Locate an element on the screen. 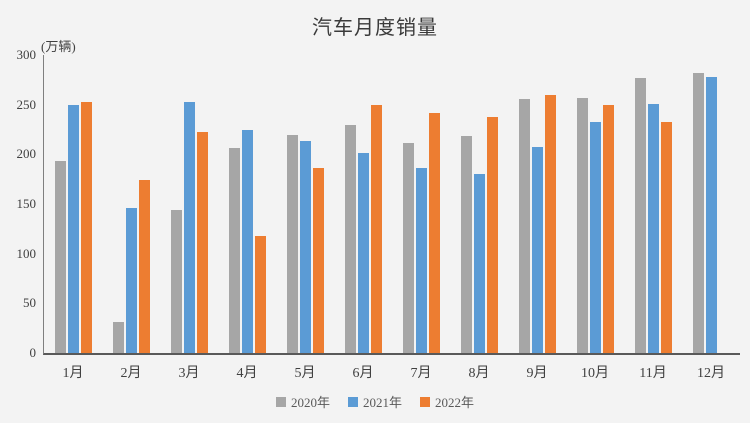  y-axis-unit-label: (万辆) is located at coordinates (58, 46).